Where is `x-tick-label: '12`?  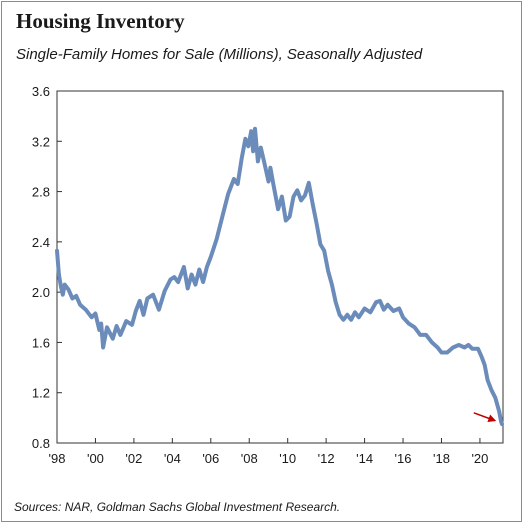
x-tick-label: '12 is located at coordinates (326, 458).